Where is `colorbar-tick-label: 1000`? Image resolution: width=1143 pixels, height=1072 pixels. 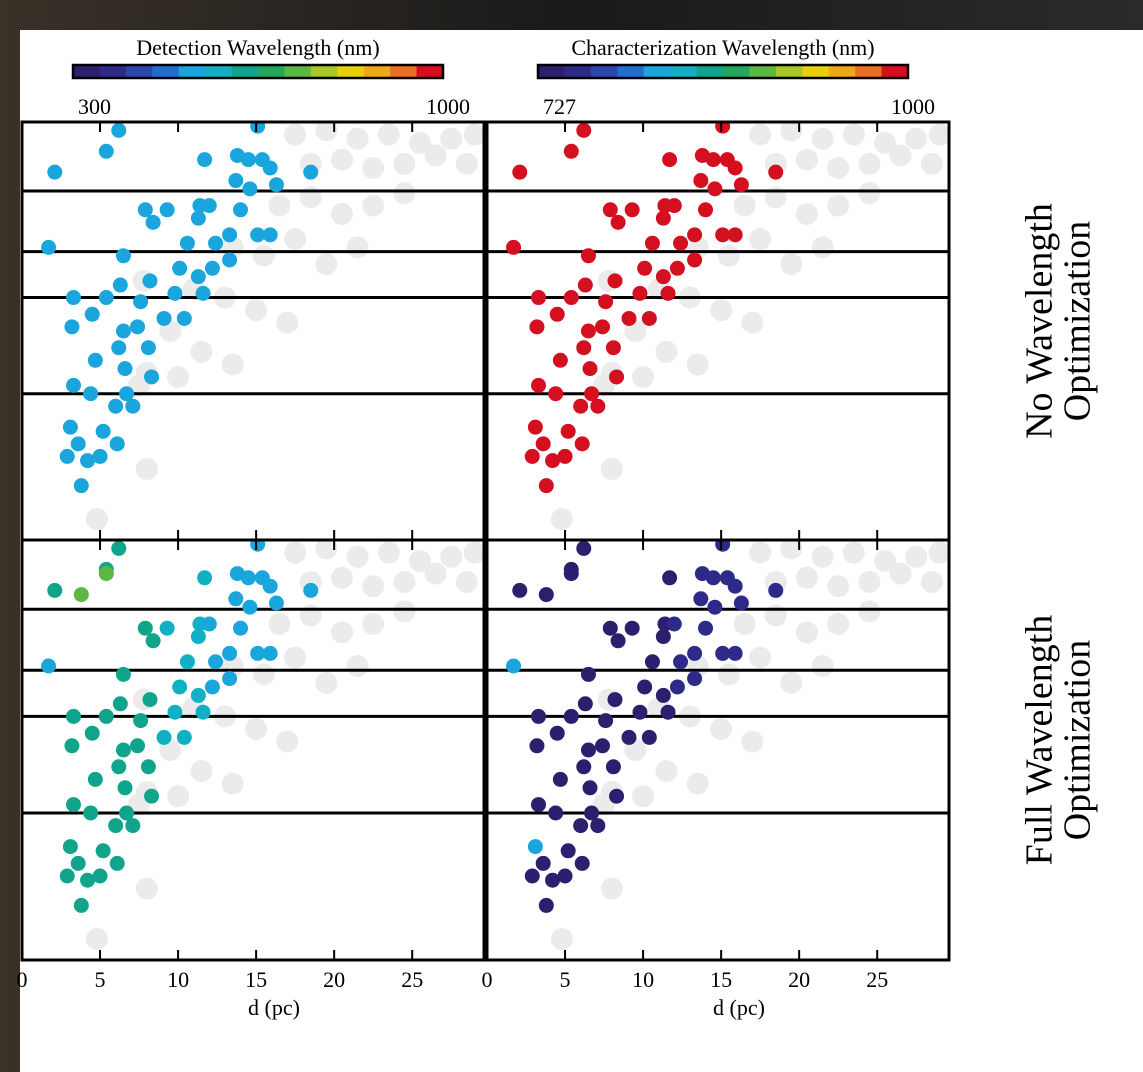 colorbar-tick-label: 1000 is located at coordinates (913, 106).